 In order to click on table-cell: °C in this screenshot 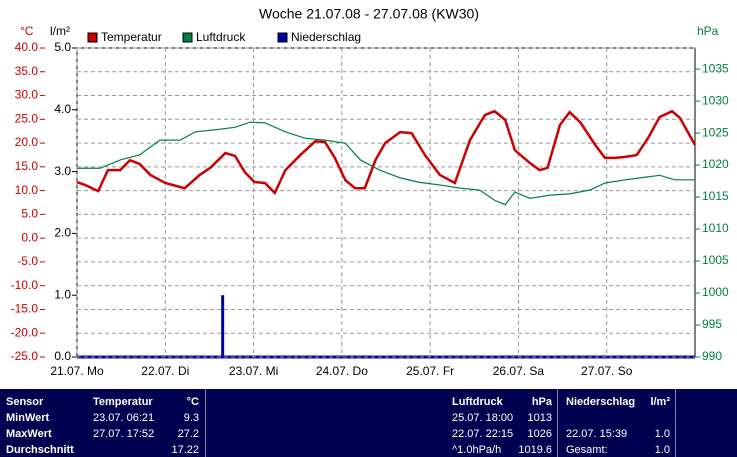, I will do `click(192, 402)`.